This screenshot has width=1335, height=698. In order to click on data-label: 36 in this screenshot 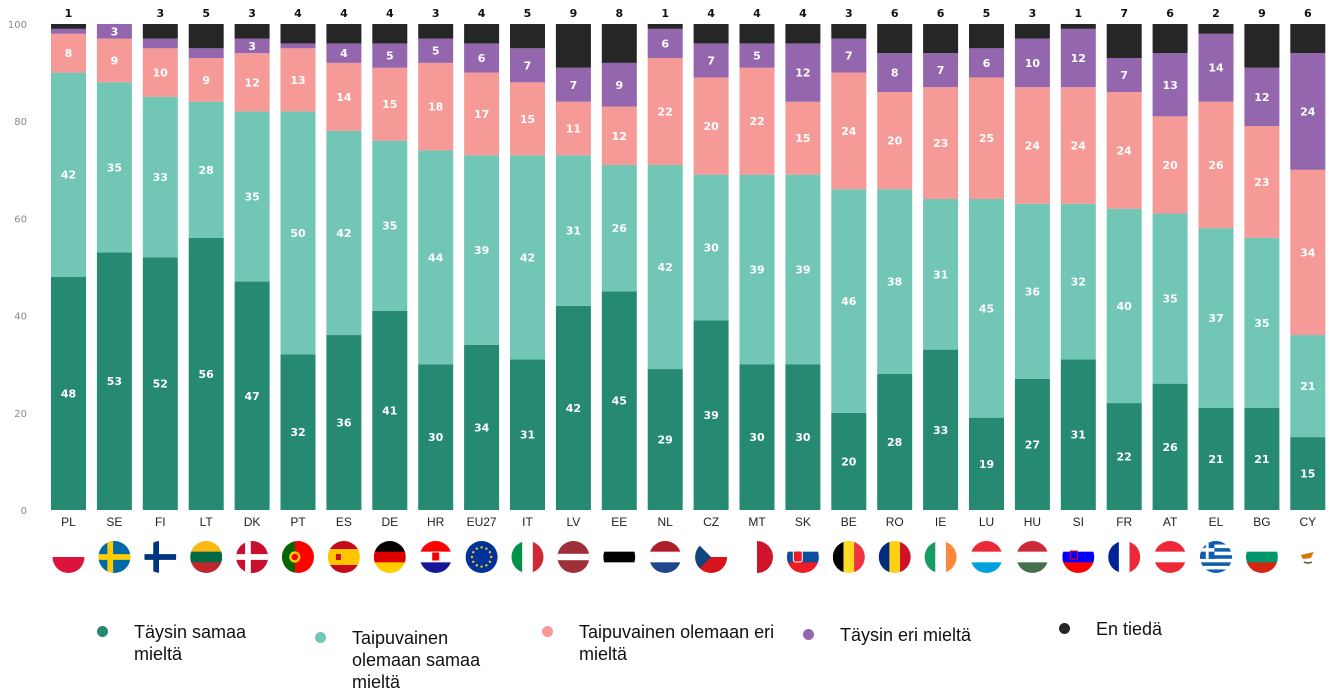, I will do `click(344, 423)`.